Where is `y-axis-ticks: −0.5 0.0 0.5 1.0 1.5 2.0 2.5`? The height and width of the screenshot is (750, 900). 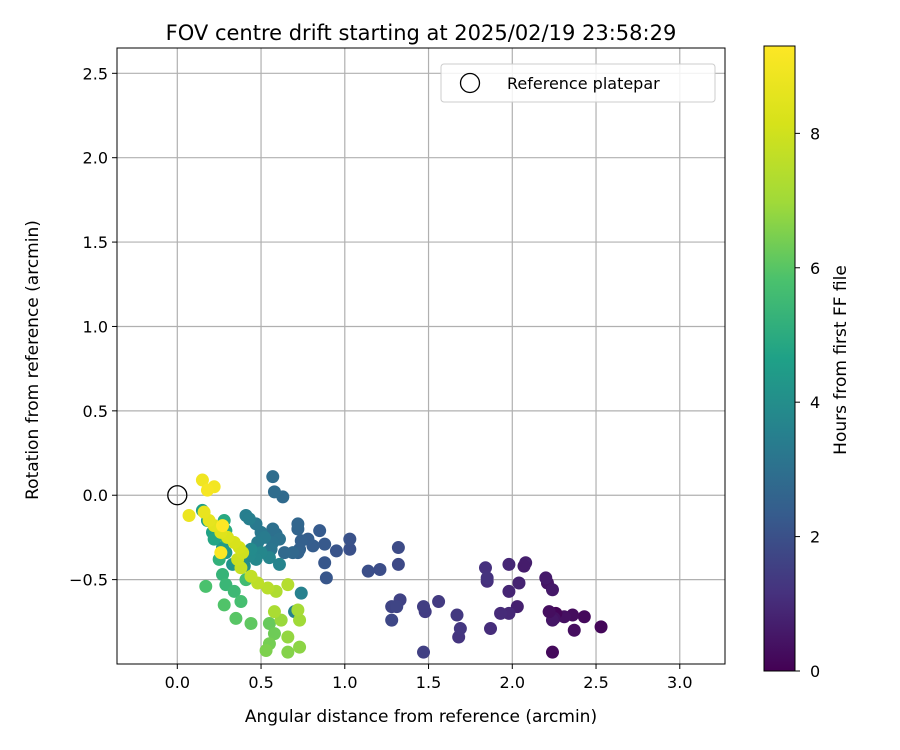 y-axis-ticks: −0.5 0.0 0.5 1.0 1.5 2.0 2.5 is located at coordinates (93, 327).